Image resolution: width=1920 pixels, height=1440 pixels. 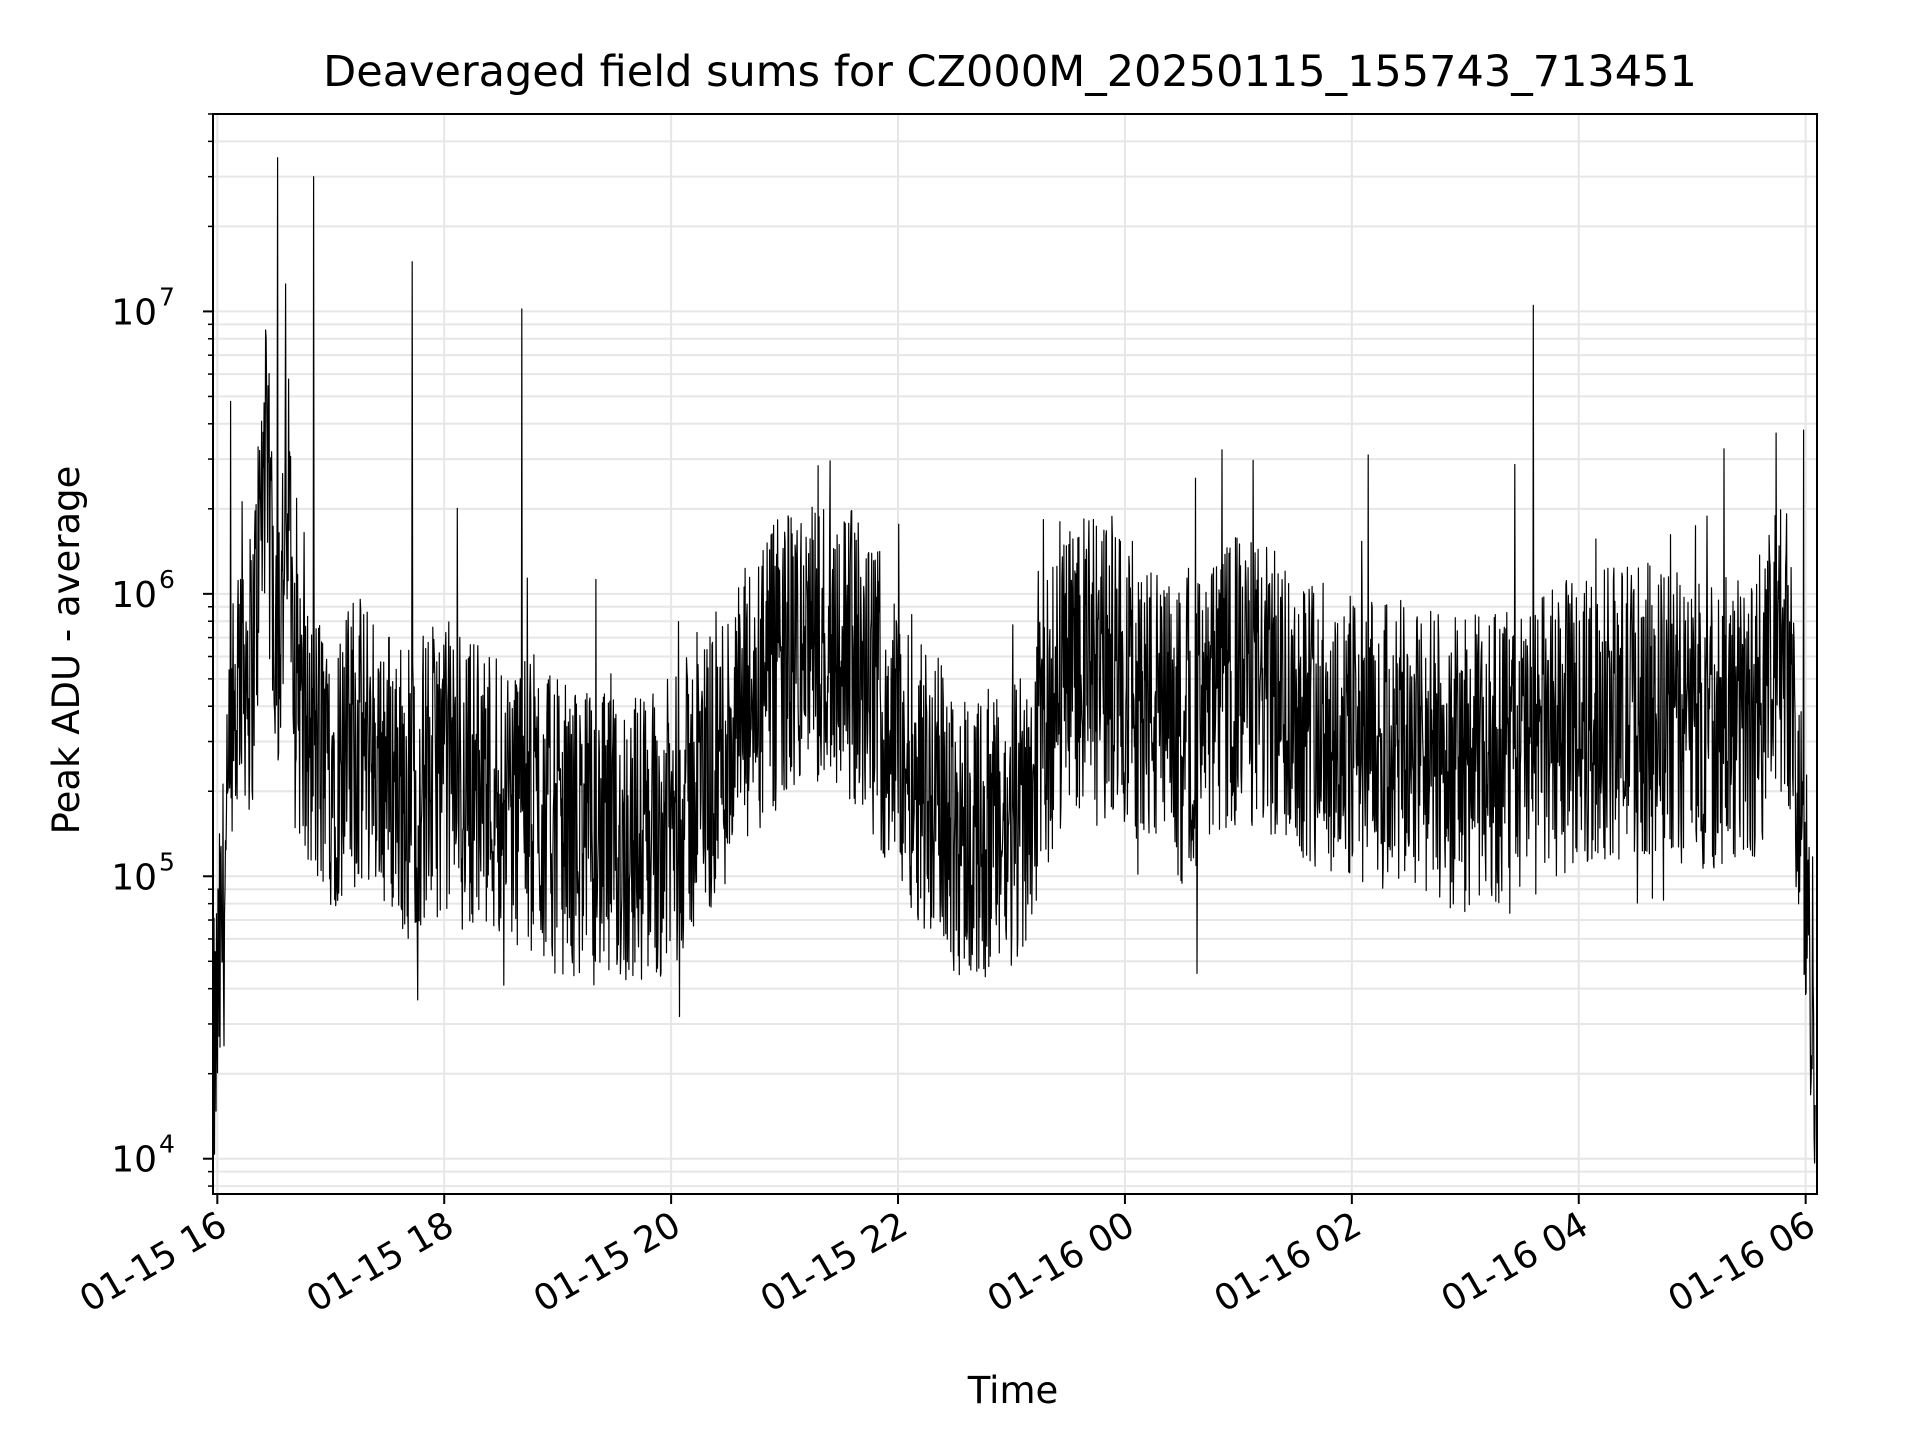 What do you see at coordinates (167, 579) in the screenshot?
I see `y-tick-exponent: 6` at bounding box center [167, 579].